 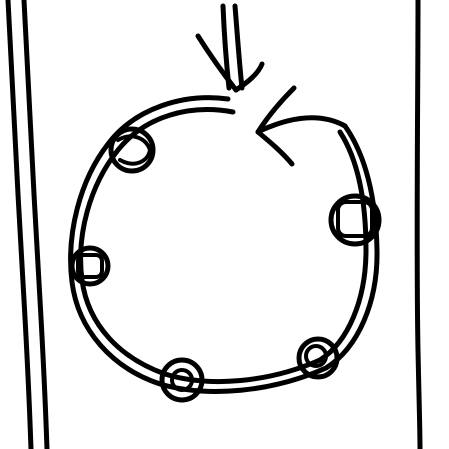 What do you see at coordinates (355, 220) in the screenshot?
I see `ring-bead-right` at bounding box center [355, 220].